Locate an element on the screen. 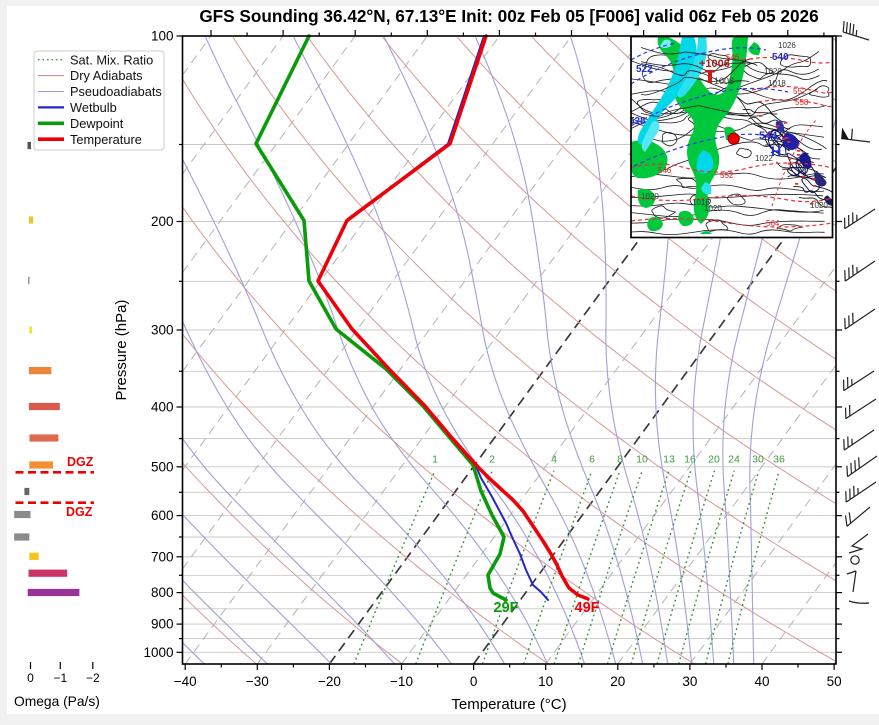 This screenshot has width=879, height=725. svg-text: 900 is located at coordinates (162, 624).